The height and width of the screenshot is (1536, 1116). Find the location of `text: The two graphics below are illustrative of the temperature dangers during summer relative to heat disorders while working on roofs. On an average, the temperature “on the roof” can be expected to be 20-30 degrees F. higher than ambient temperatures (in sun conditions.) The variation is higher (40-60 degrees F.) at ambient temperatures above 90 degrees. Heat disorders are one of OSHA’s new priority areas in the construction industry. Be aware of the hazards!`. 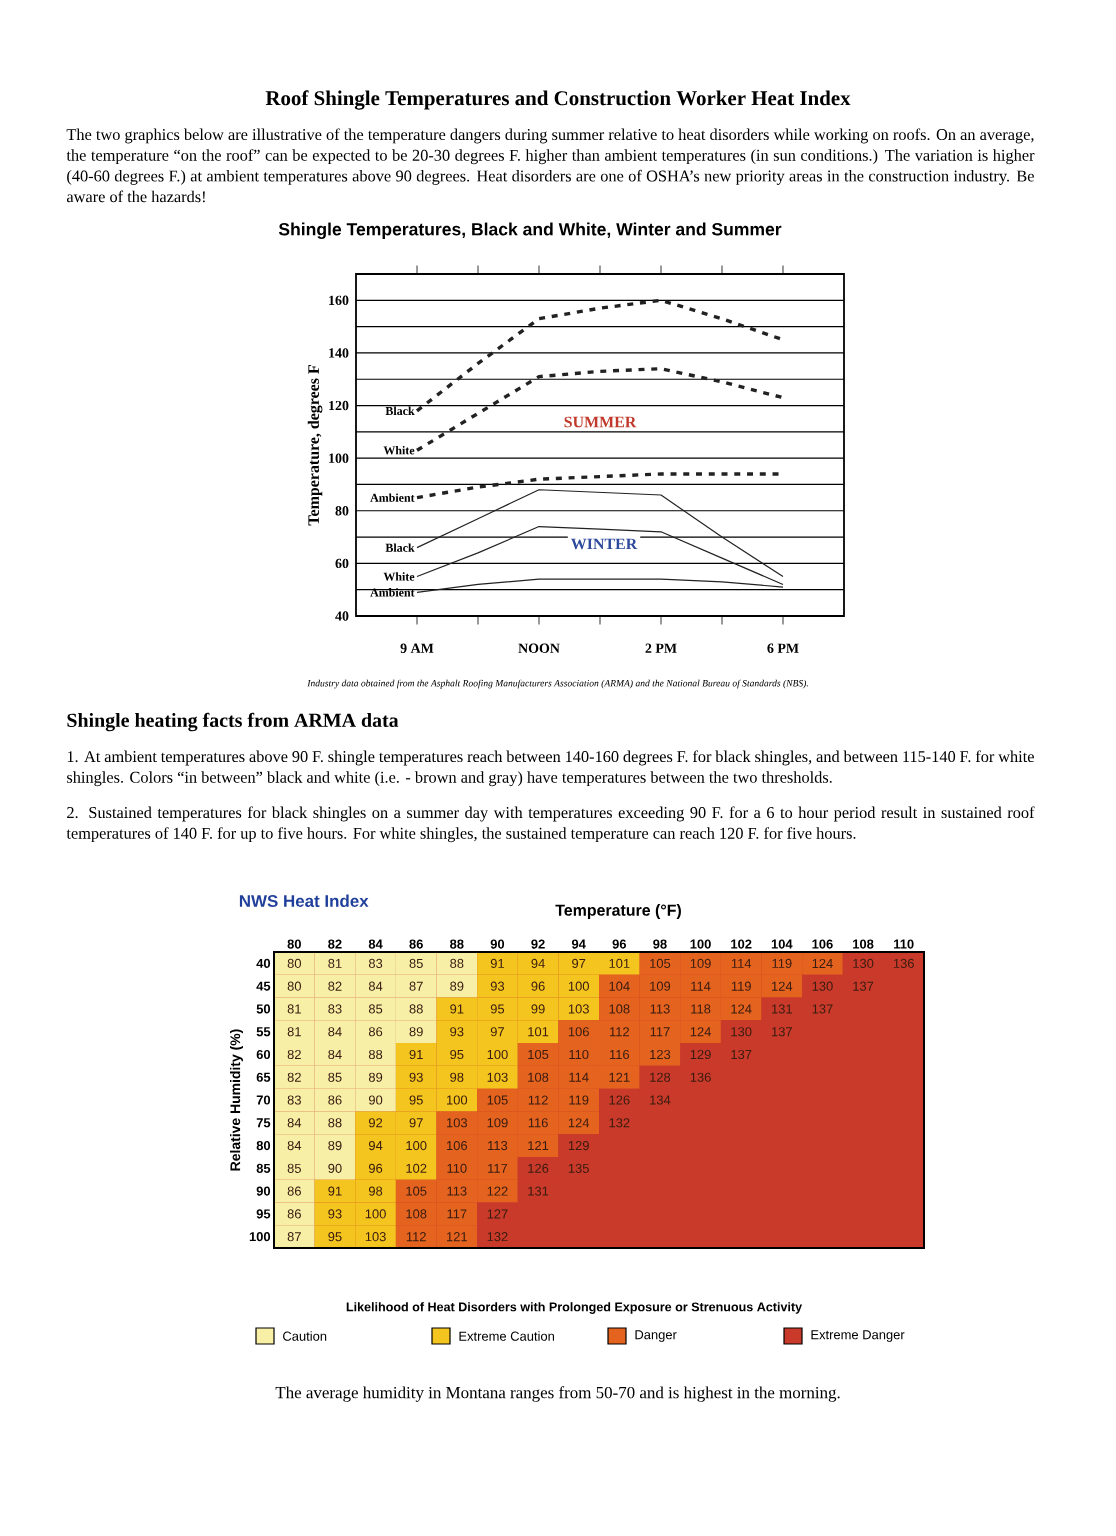

text: The two graphics below are illustrative of the temperature dangers during summer relative to heat disorders while working on roofs. On an average, the temperature “on the roof” can be expected to be 20-30 degrees F. higher than ambient temperatures (in sun conditions.) The variation is higher (40-60 degrees F.) at ambient temperatures above 90 degrees. Heat disorders are one of OSHA’s new priority areas in the construction industry. Be aware of the hazards! is located at coordinates (550, 165).